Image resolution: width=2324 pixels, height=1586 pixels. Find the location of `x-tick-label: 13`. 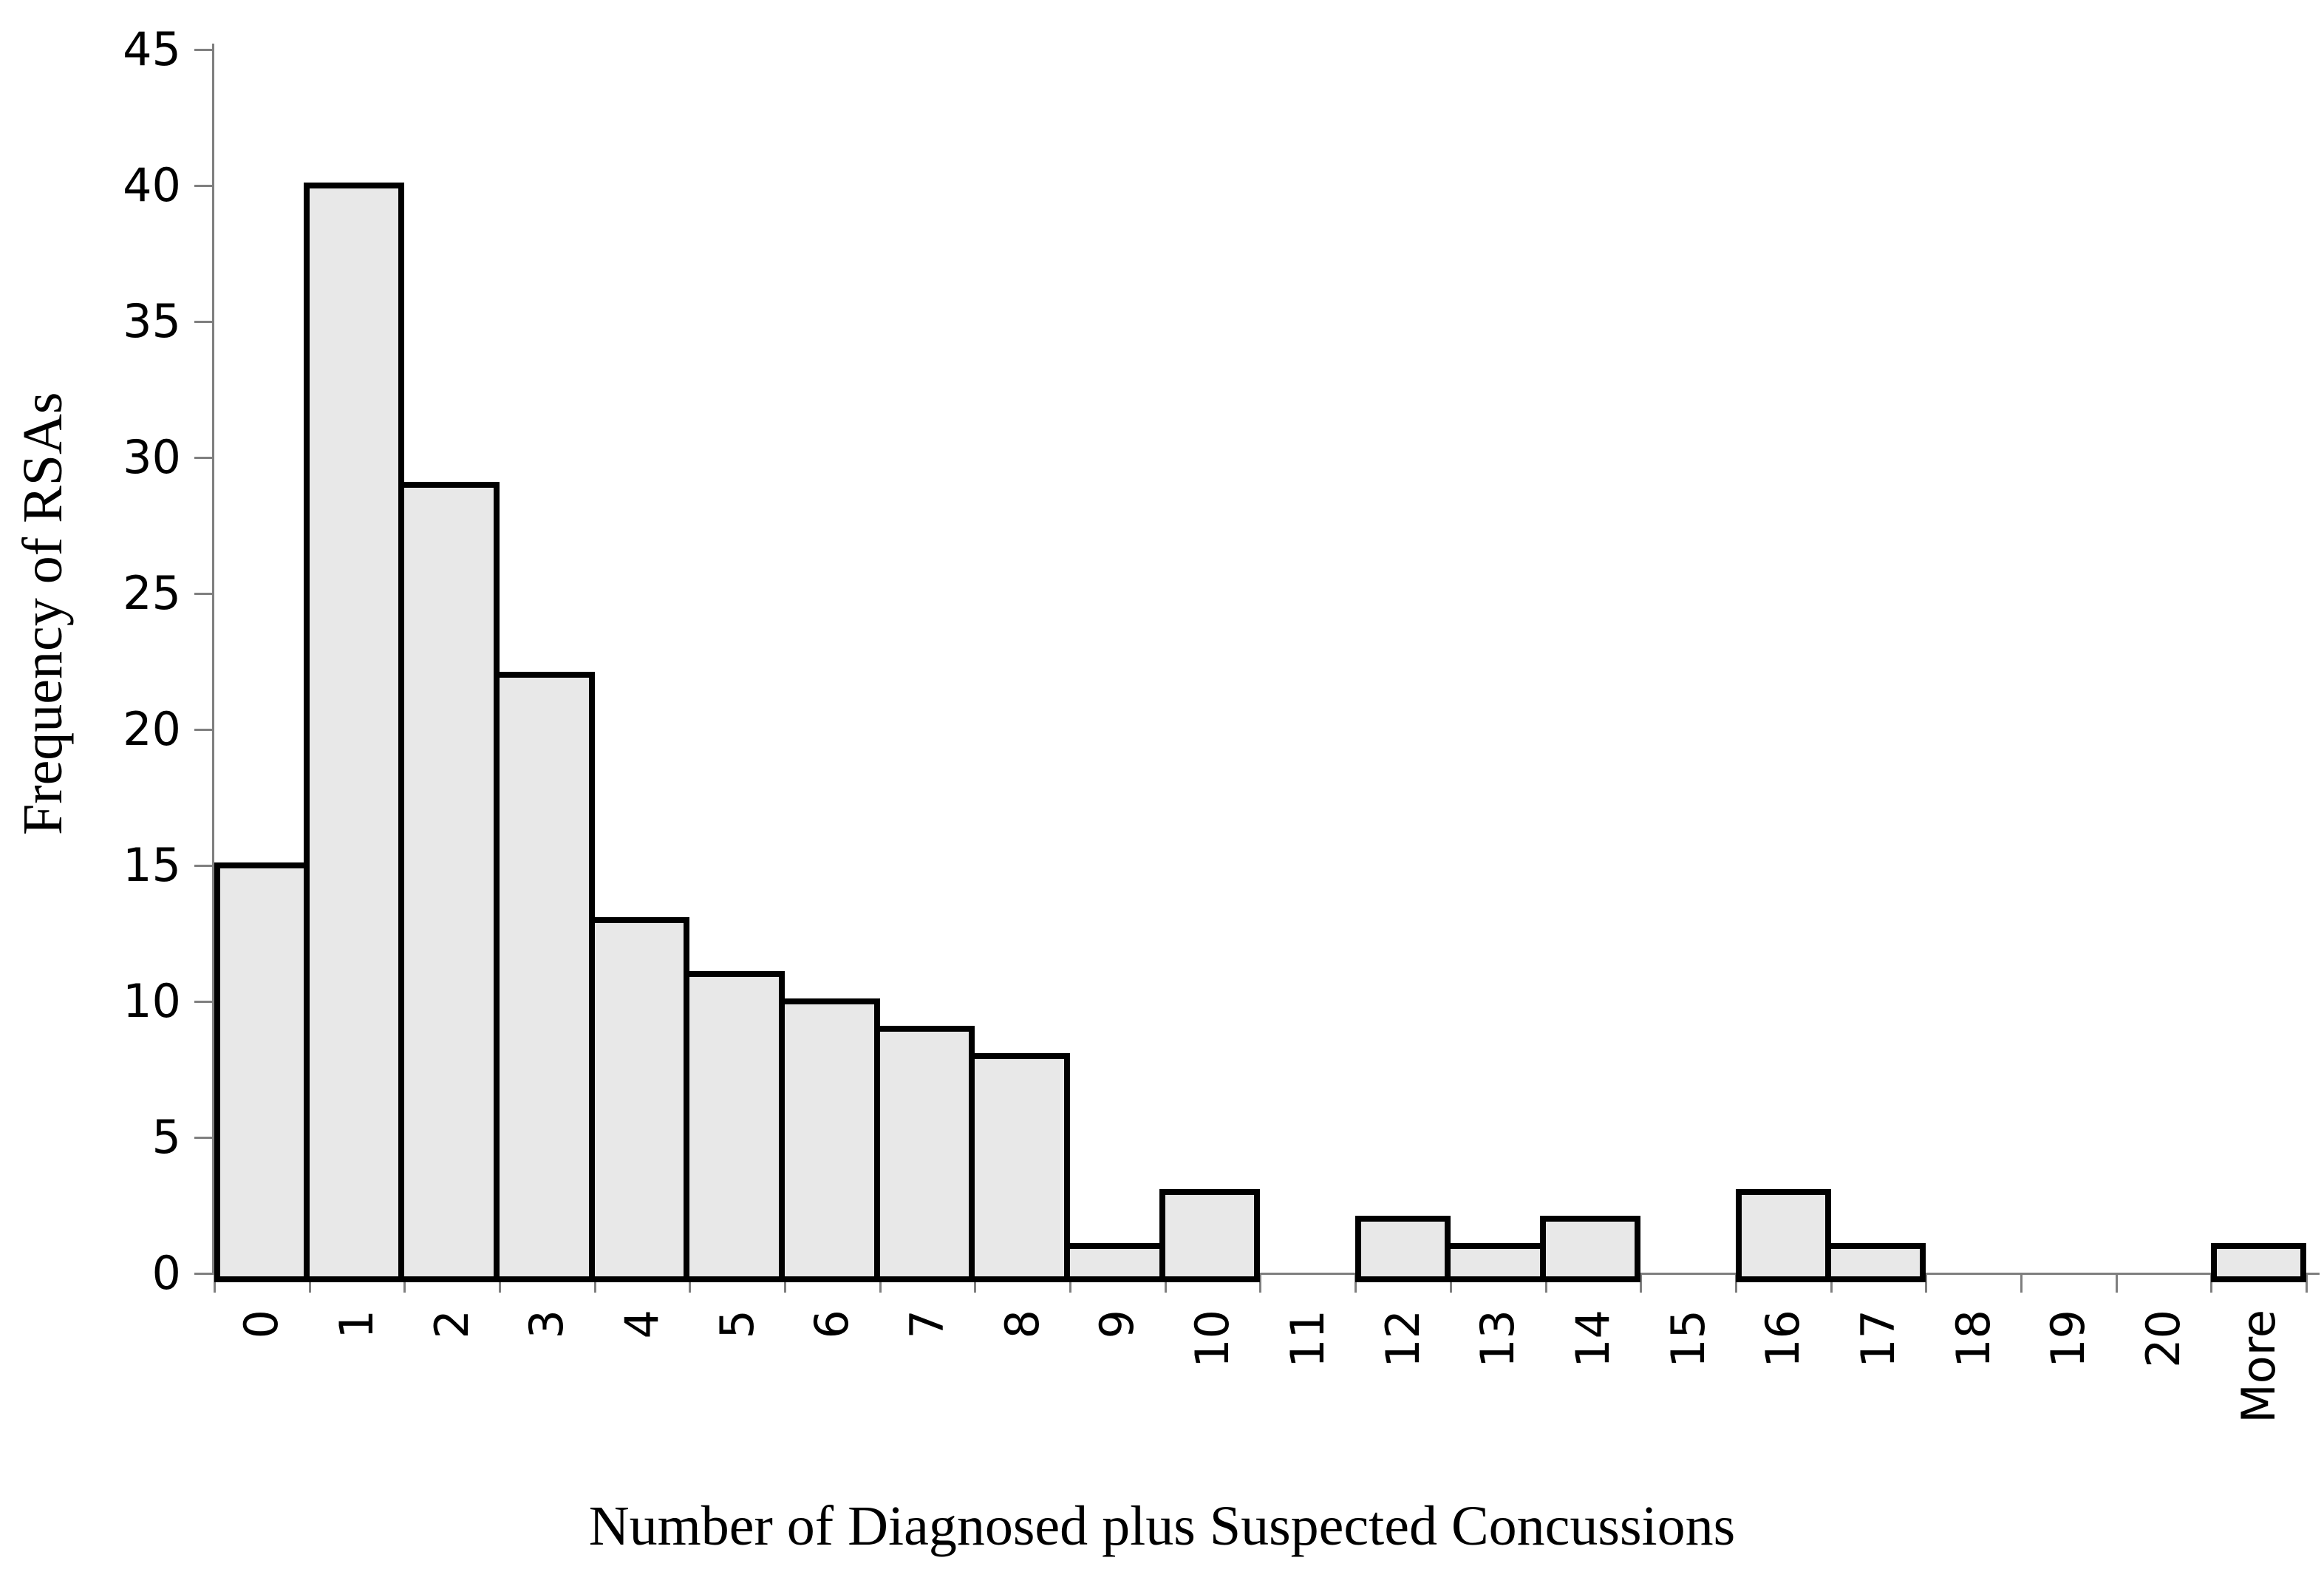

x-tick-label: 13 is located at coordinates (1498, 1339).